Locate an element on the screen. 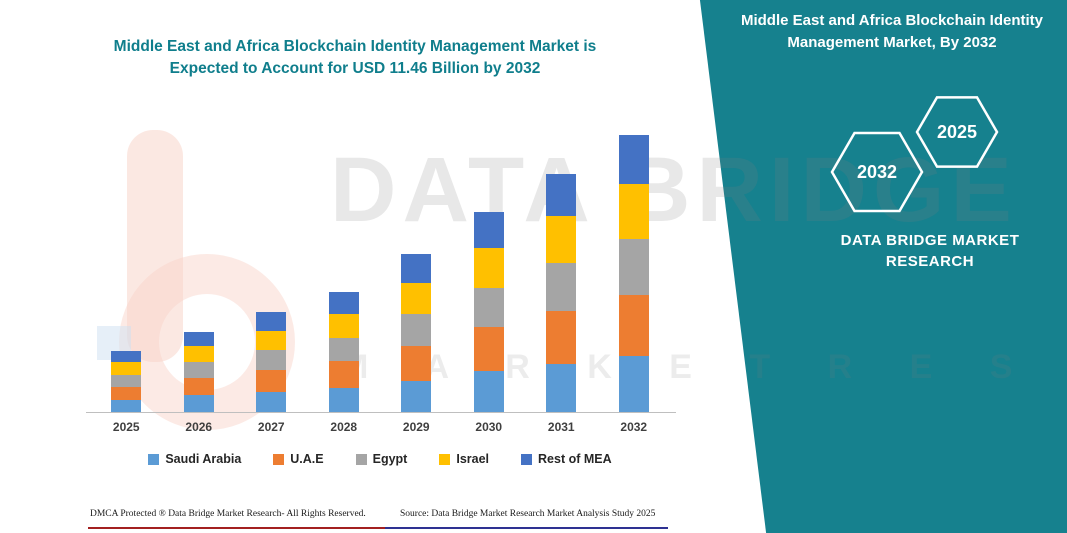 This screenshot has height=533, width=1067. hexagon-2032-icon: 2032 is located at coordinates (877, 172).